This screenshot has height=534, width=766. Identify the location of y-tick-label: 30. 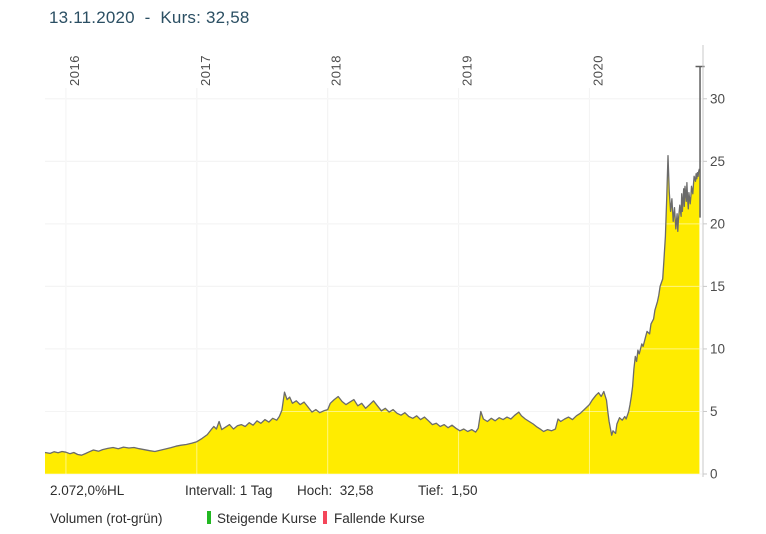
(717, 98).